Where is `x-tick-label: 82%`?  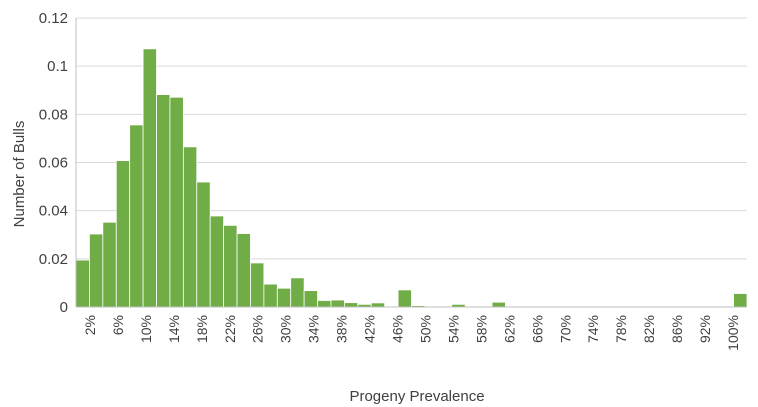
x-tick-label: 82% is located at coordinates (649, 329).